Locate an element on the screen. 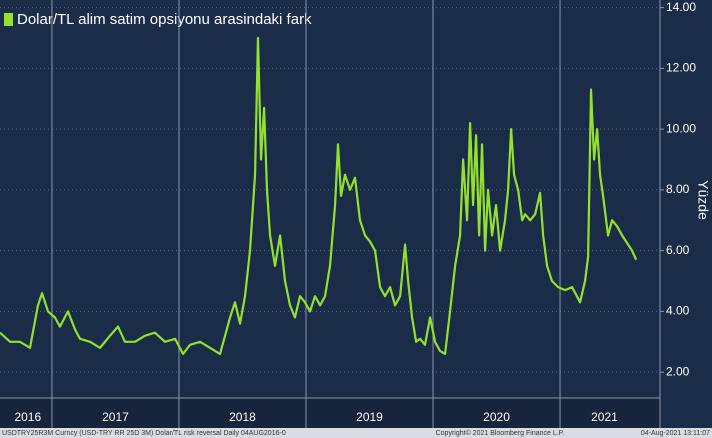 The image size is (712, 438). y-tick-label: 14.00 is located at coordinates (681, 7).